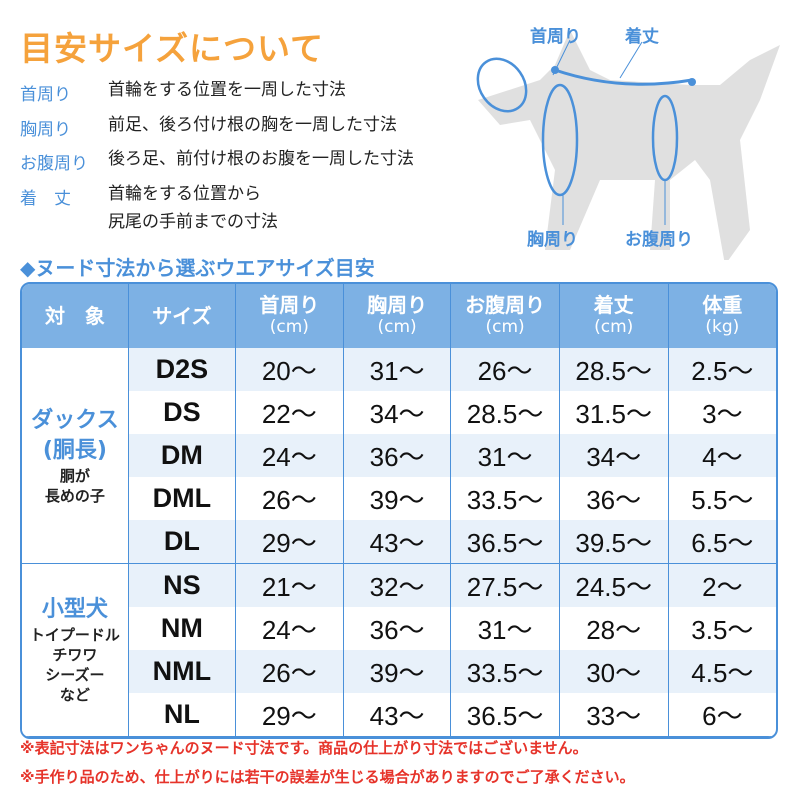 This screenshot has width=800, height=800. I want to click on header-label: 対 象, so click(74, 316).